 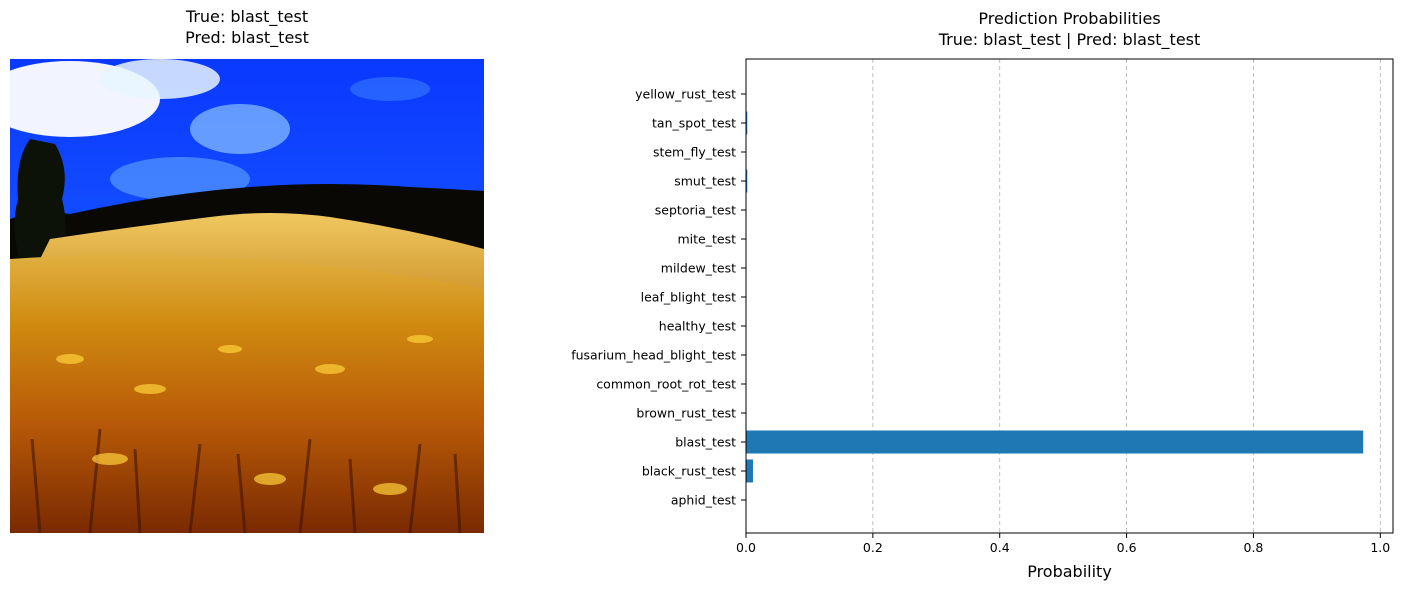 What do you see at coordinates (688, 297) in the screenshot?
I see `y-tick-label: leaf_blight_test` at bounding box center [688, 297].